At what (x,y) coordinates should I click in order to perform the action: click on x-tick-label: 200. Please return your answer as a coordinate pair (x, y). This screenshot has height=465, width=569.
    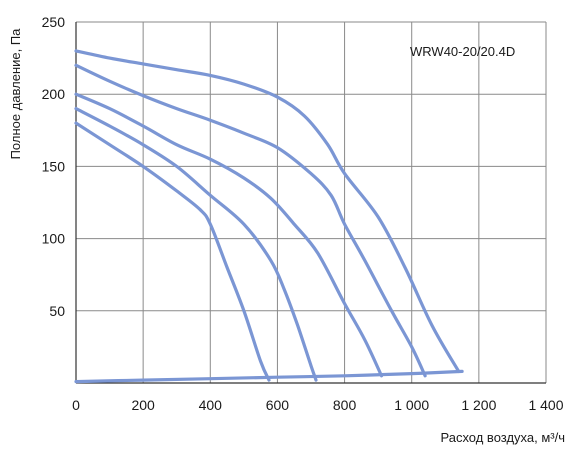
    Looking at the image, I should click on (143, 405).